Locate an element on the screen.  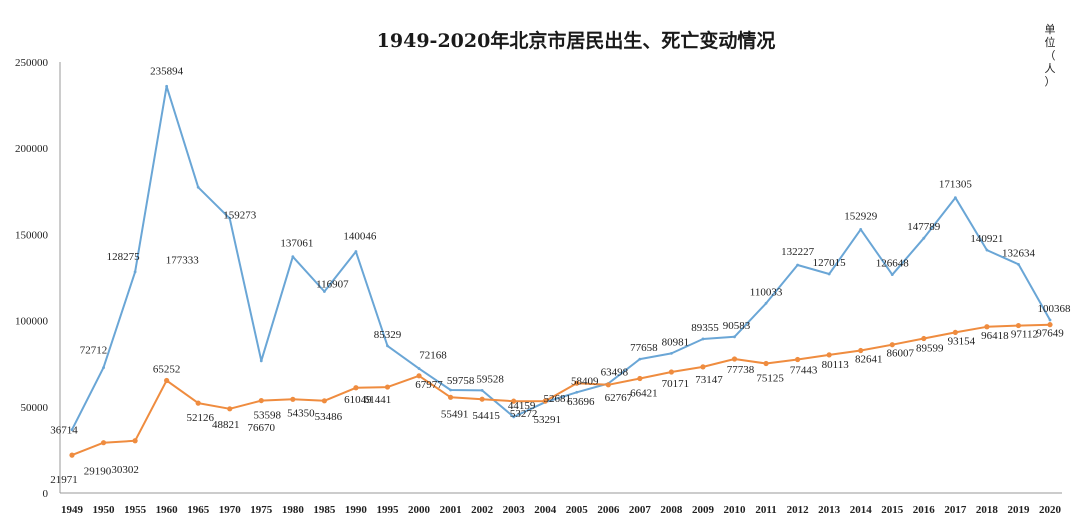
x-tick-label: 1985 is located at coordinates (324, 510).